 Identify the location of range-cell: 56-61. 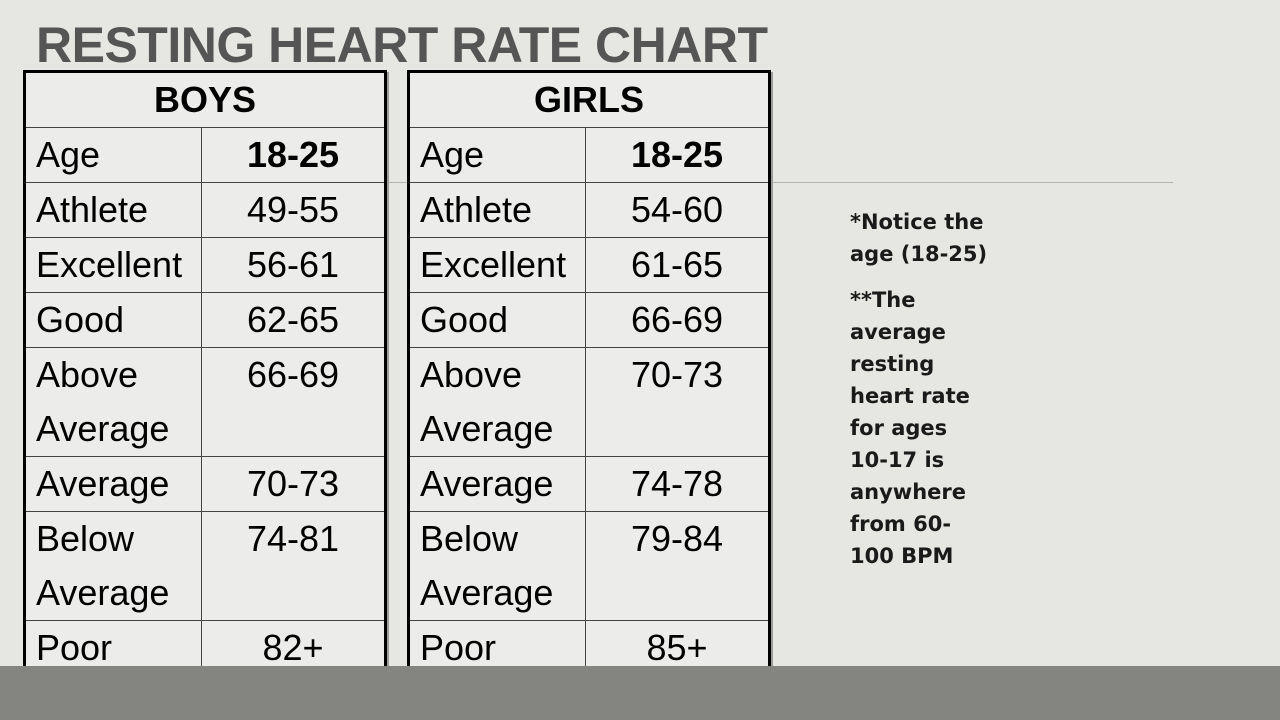
(293, 265).